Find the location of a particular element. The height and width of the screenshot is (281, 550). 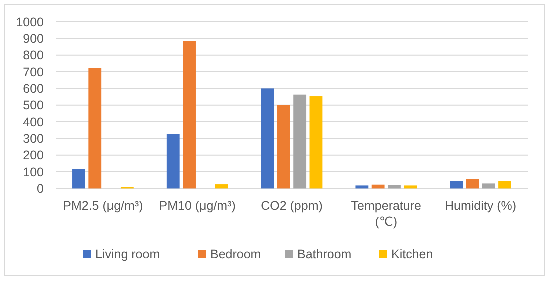

x-tick-label: PM10 (μg/m³) is located at coordinates (197, 206).